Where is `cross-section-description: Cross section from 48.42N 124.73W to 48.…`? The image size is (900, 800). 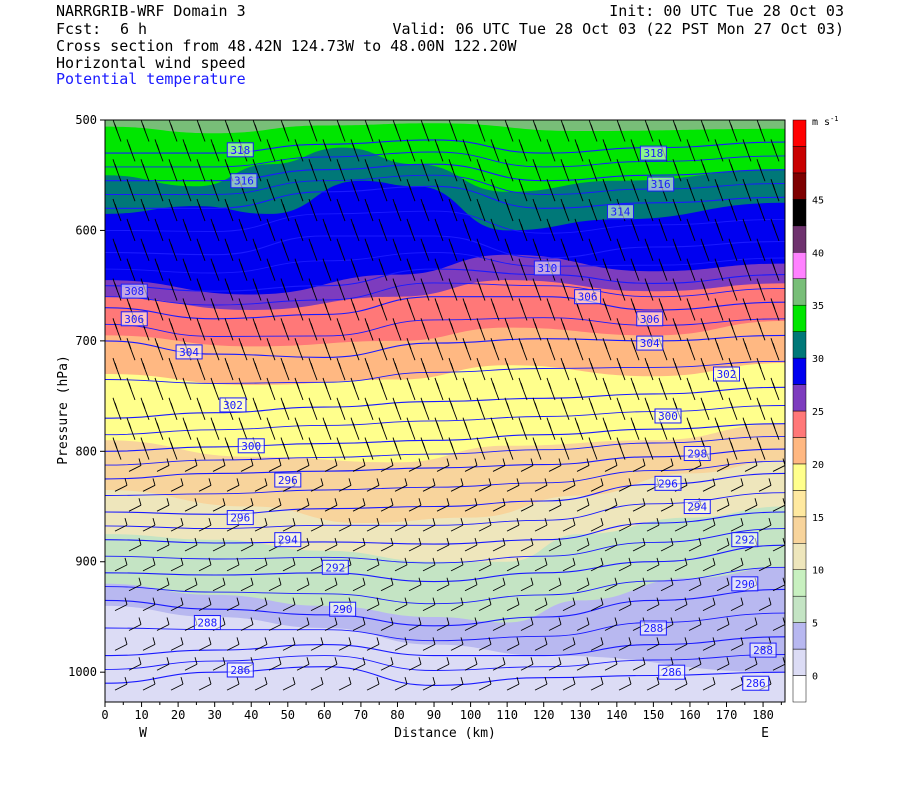
cross-section-description: Cross section from 48.42N 124.73W to 48.… is located at coordinates (286, 46).